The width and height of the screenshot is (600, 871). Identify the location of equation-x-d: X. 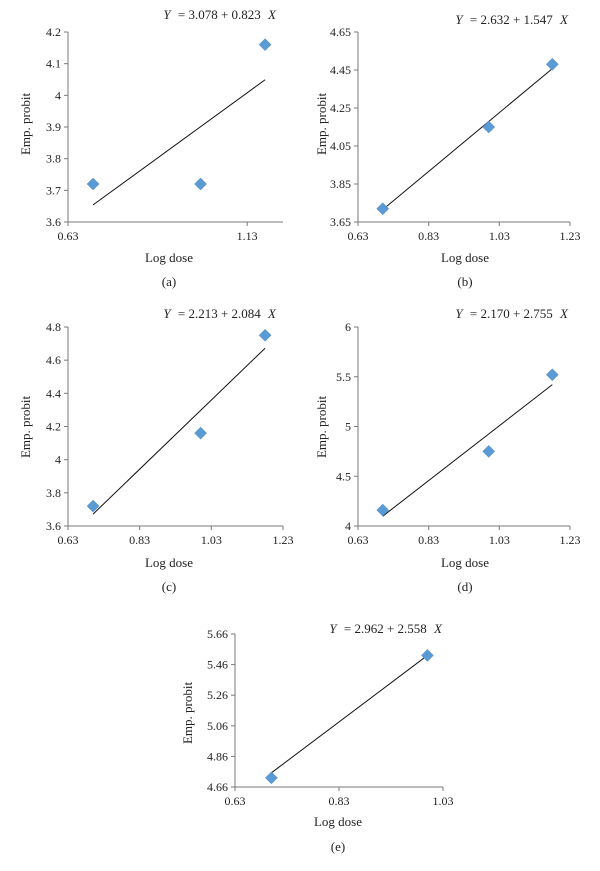
(564, 313).